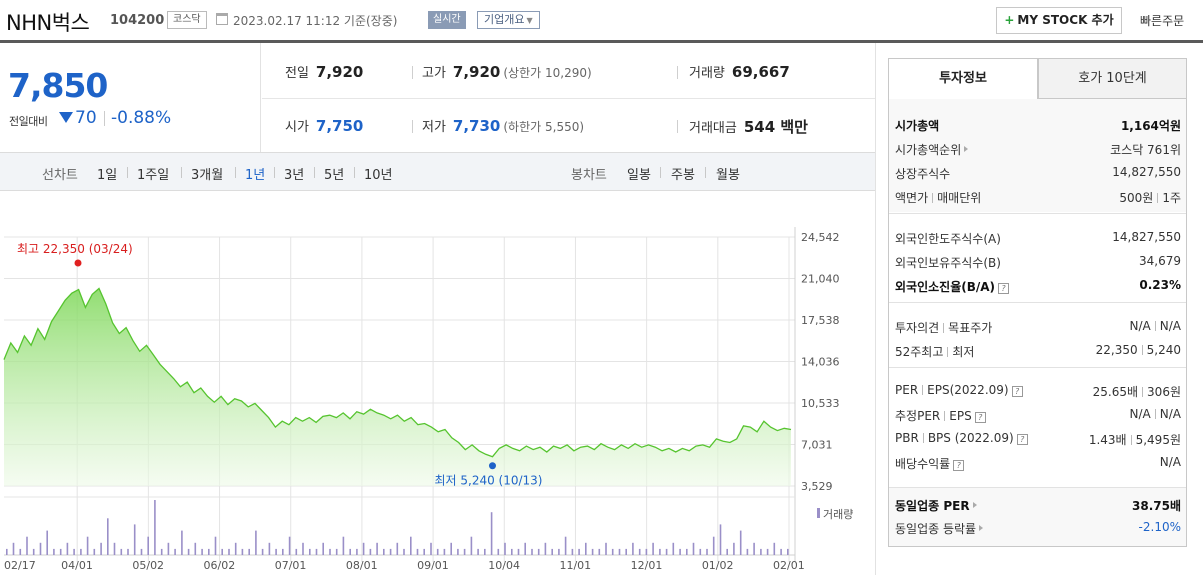 The height and width of the screenshot is (575, 1203). Describe the element at coordinates (939, 528) in the screenshot. I see `sector-rate-label-wrap: 동일업종 등락률` at that location.